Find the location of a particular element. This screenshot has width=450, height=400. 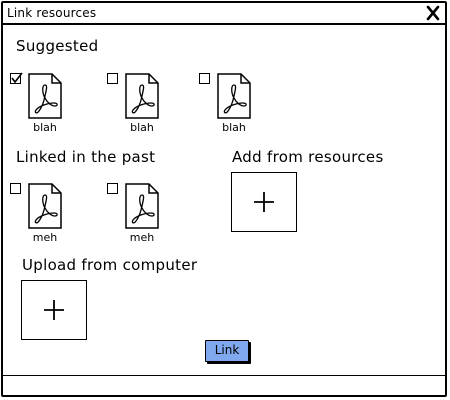

linked-past-heading: Linked in the past is located at coordinates (86, 157).